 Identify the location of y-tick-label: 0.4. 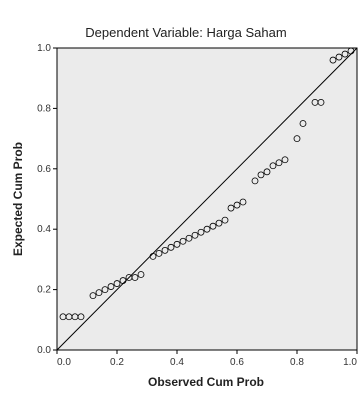
(44, 229).